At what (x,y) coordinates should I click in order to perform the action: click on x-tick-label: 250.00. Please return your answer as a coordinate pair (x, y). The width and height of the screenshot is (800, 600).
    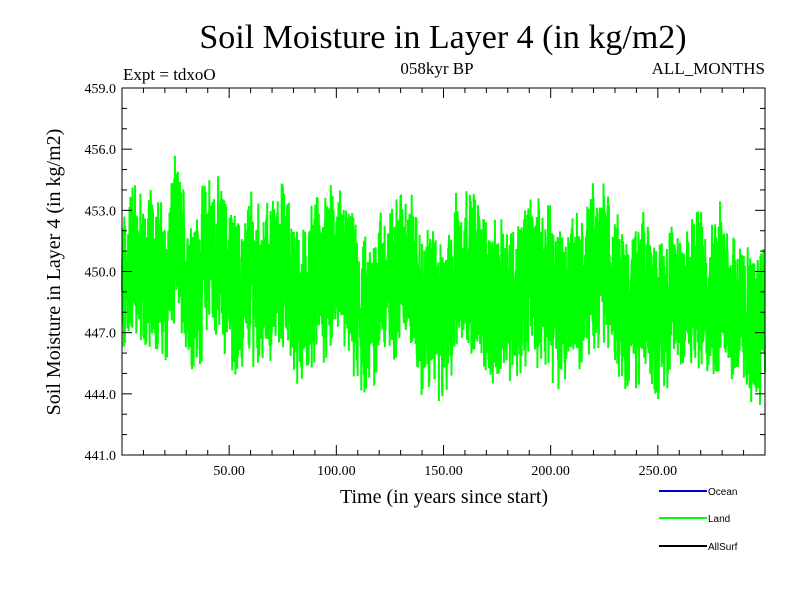
    Looking at the image, I should click on (658, 471).